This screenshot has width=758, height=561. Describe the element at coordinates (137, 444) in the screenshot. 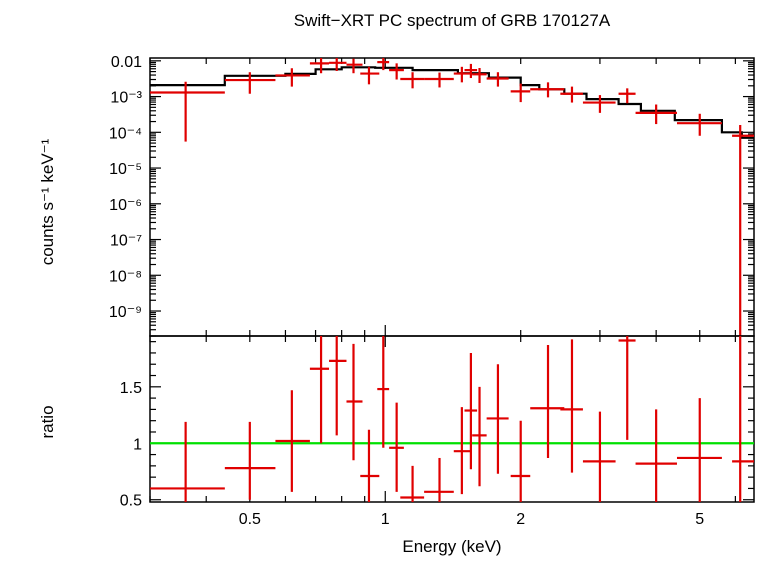

I see `y-tick-label: 1` at that location.